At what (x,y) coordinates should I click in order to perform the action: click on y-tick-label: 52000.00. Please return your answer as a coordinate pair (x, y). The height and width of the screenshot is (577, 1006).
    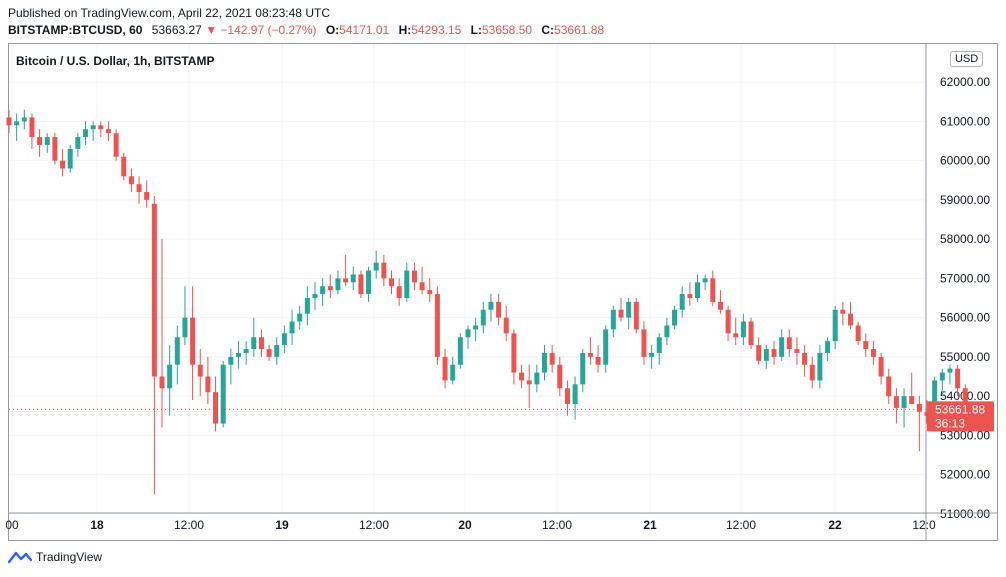
    Looking at the image, I should click on (965, 475).